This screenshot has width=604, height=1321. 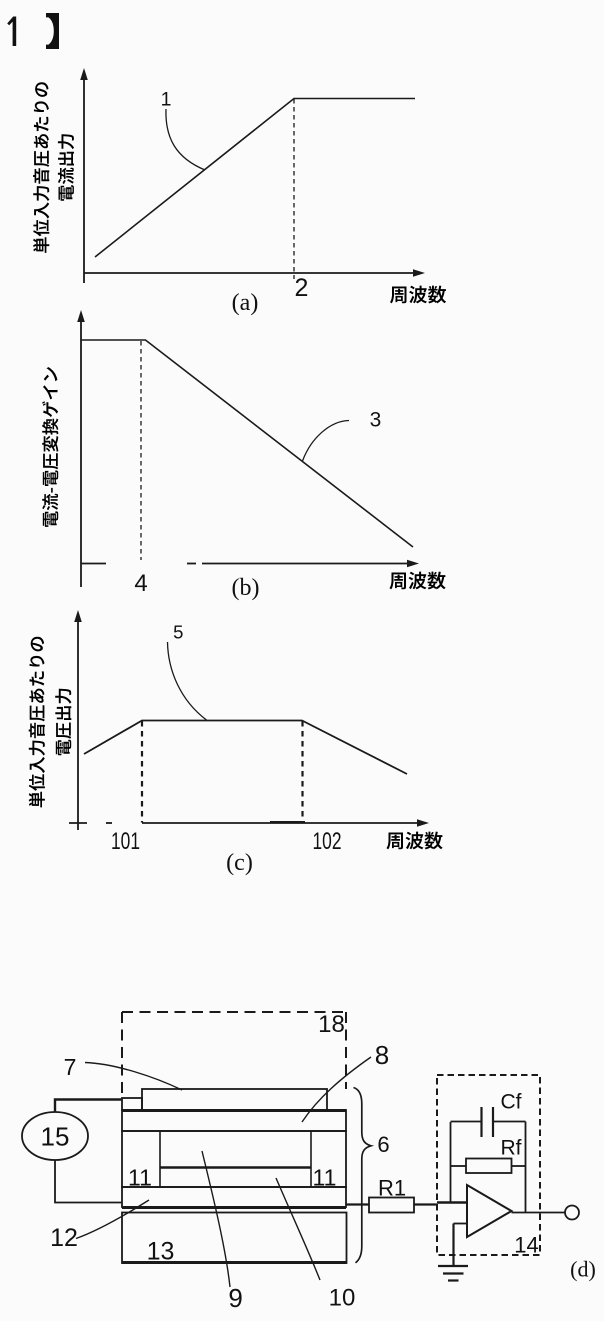 I want to click on svg-text: 10¹, so click(x=125, y=841).